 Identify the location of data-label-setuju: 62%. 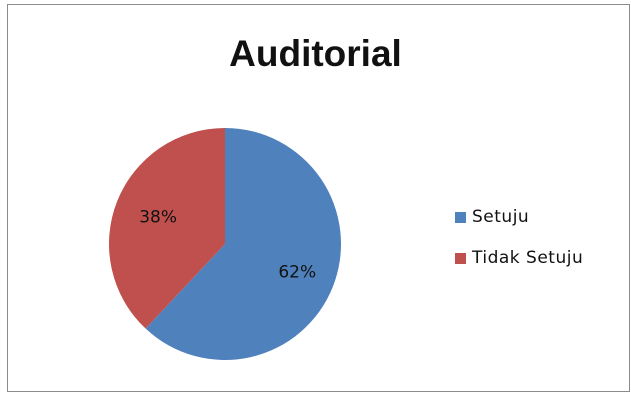
(297, 273).